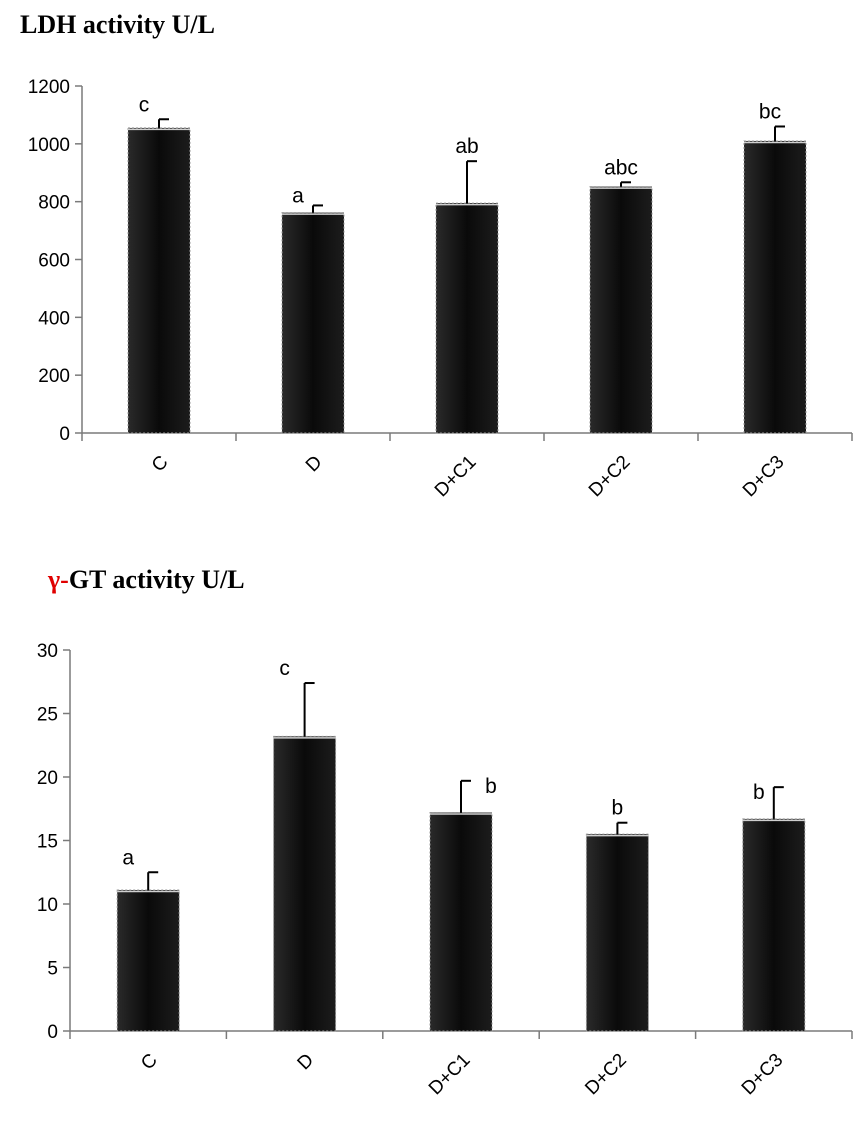 The height and width of the screenshot is (1138, 855). Describe the element at coordinates (47, 778) in the screenshot. I see `y-tick-label: 20` at that location.